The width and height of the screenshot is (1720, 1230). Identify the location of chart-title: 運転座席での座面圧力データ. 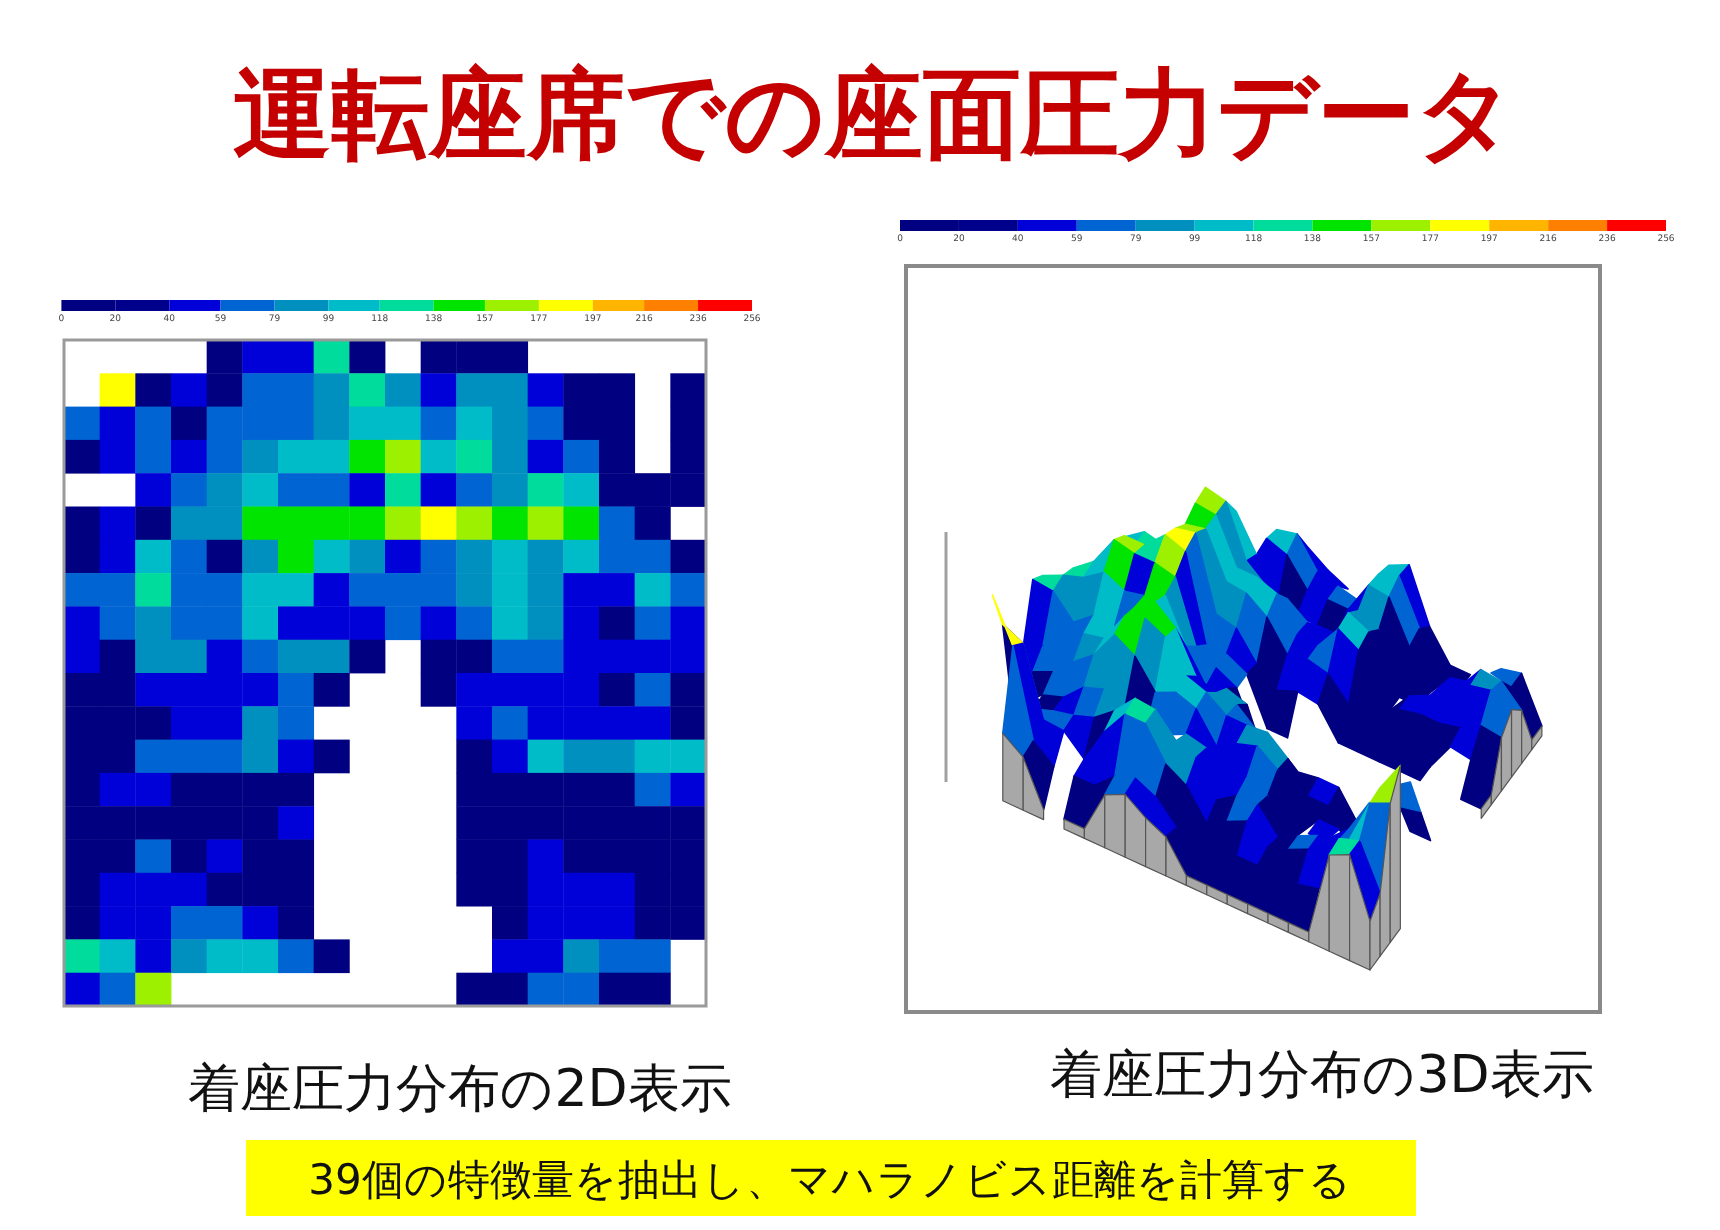
(874, 115).